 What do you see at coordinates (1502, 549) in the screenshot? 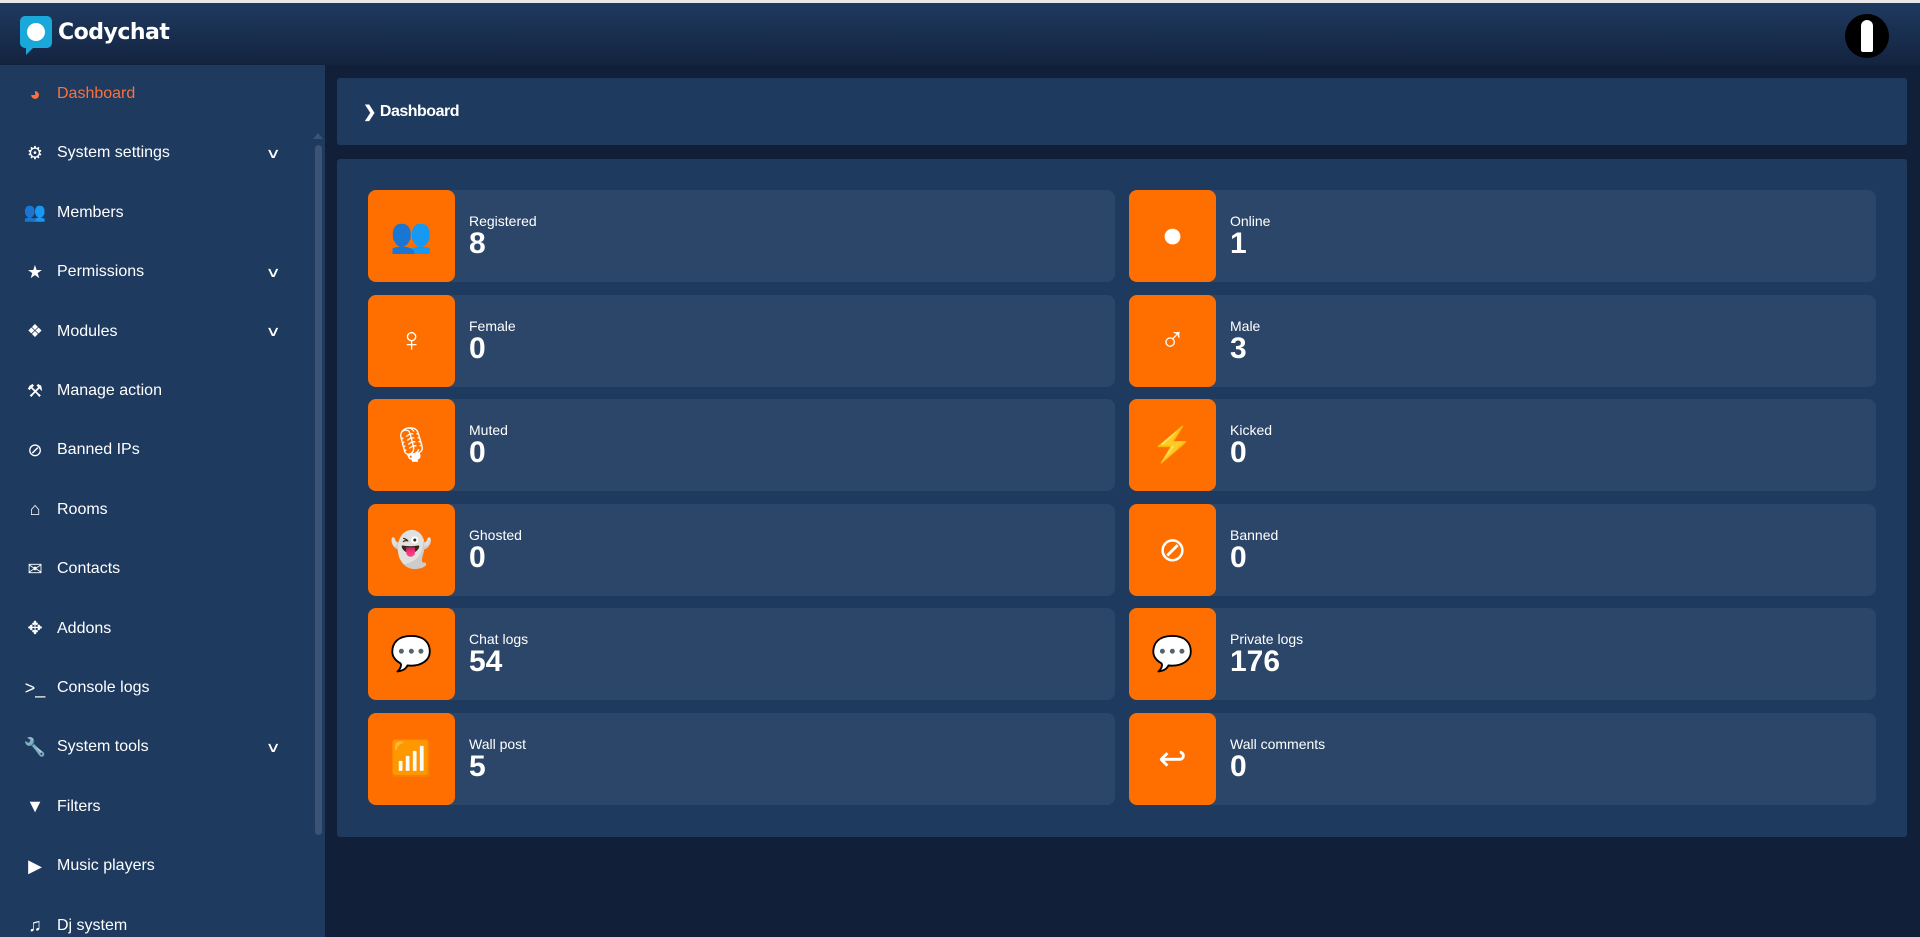
I see `stat-card-banned: ⊘ Banned 0` at bounding box center [1502, 549].